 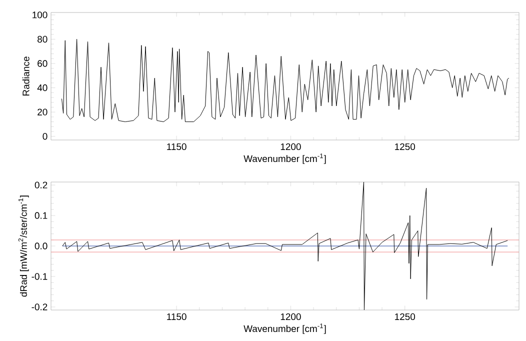 I want to click on y-tick-label: 0.0, so click(x=41, y=246).